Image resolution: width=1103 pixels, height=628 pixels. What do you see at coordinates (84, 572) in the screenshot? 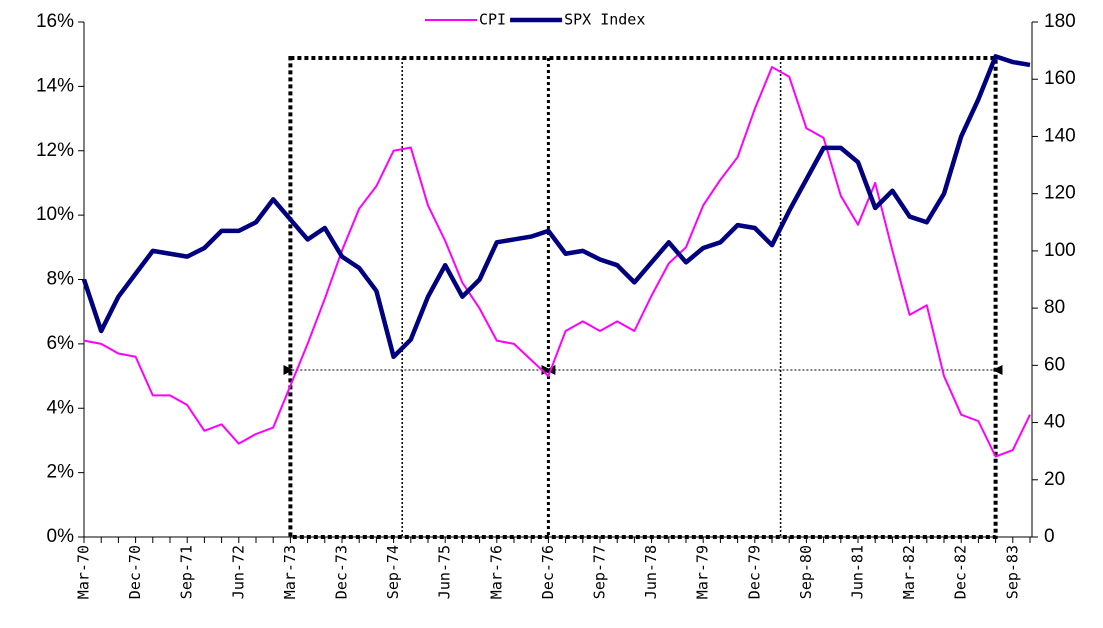
I see `x-tick-label: Mar-70` at bounding box center [84, 572].